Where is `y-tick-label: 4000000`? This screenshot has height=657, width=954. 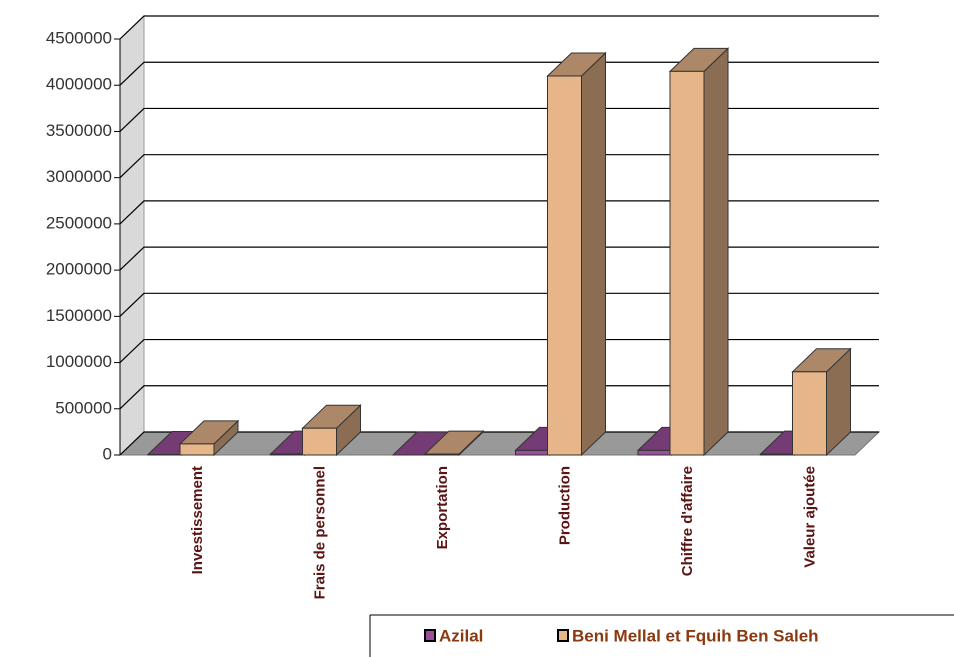 y-tick-label: 4000000 is located at coordinates (79, 84).